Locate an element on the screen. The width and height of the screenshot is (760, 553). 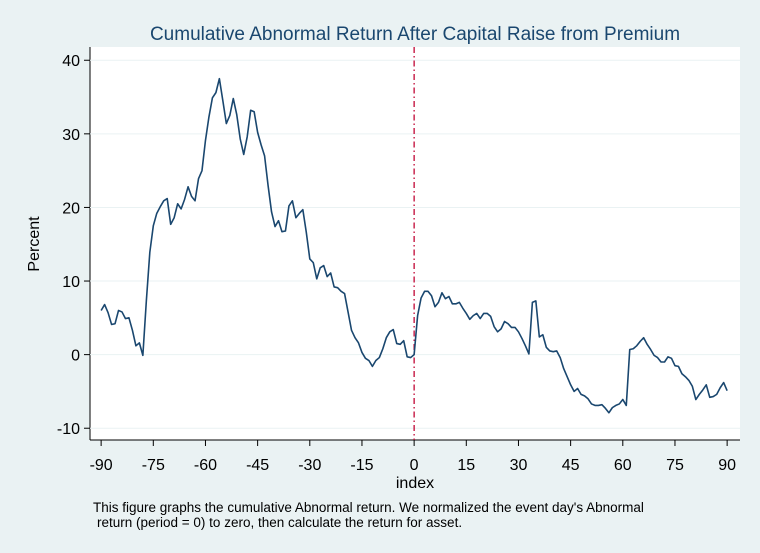
y-tick-label: 40 is located at coordinates (71, 61).